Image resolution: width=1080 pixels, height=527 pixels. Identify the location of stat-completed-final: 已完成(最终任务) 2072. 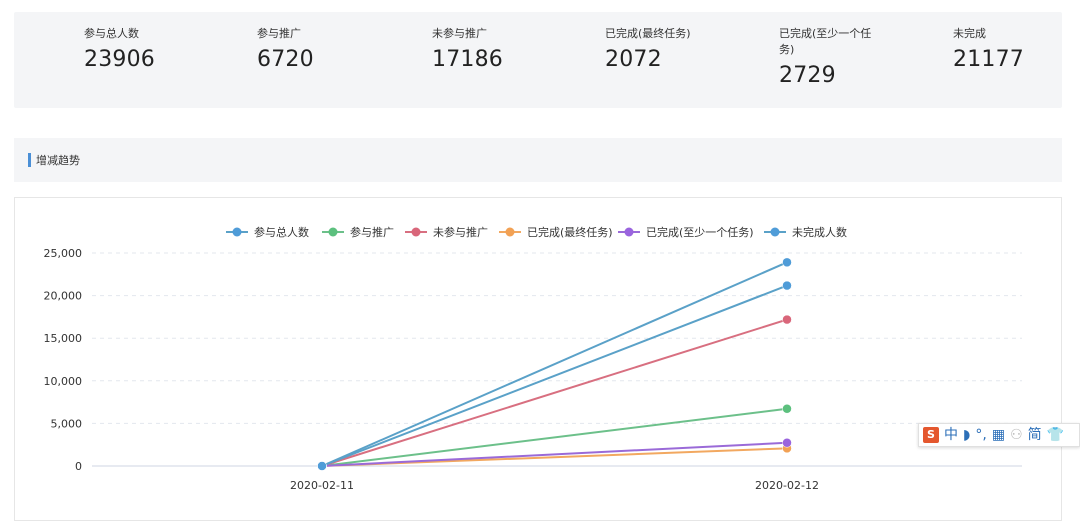
(655, 49).